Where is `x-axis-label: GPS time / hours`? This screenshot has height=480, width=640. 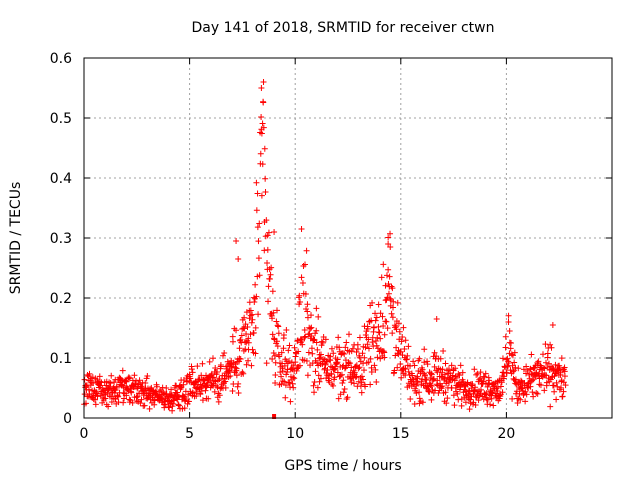
x-axis-label: GPS time / hours is located at coordinates (342, 466).